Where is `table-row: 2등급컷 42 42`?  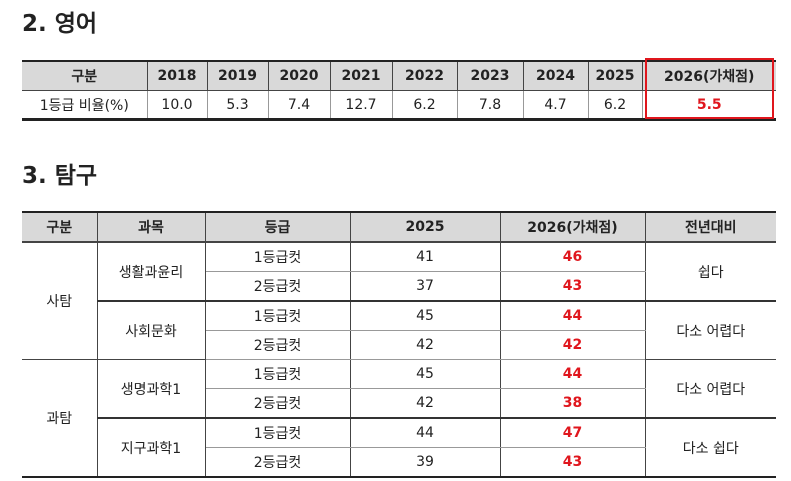 table-row: 2등급컷 42 42 is located at coordinates (399, 345).